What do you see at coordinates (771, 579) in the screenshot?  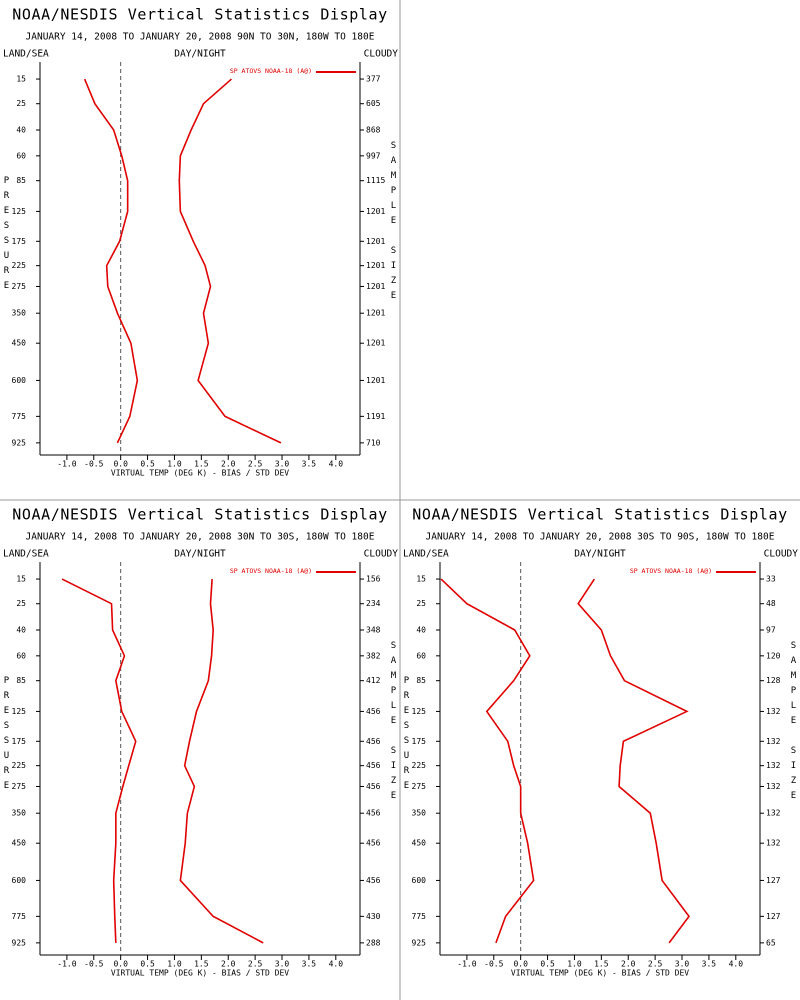 I see `sample-size: 33` at bounding box center [771, 579].